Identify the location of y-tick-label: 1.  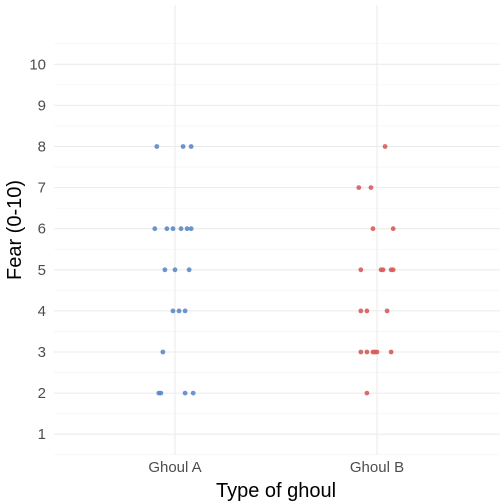
(42, 434).